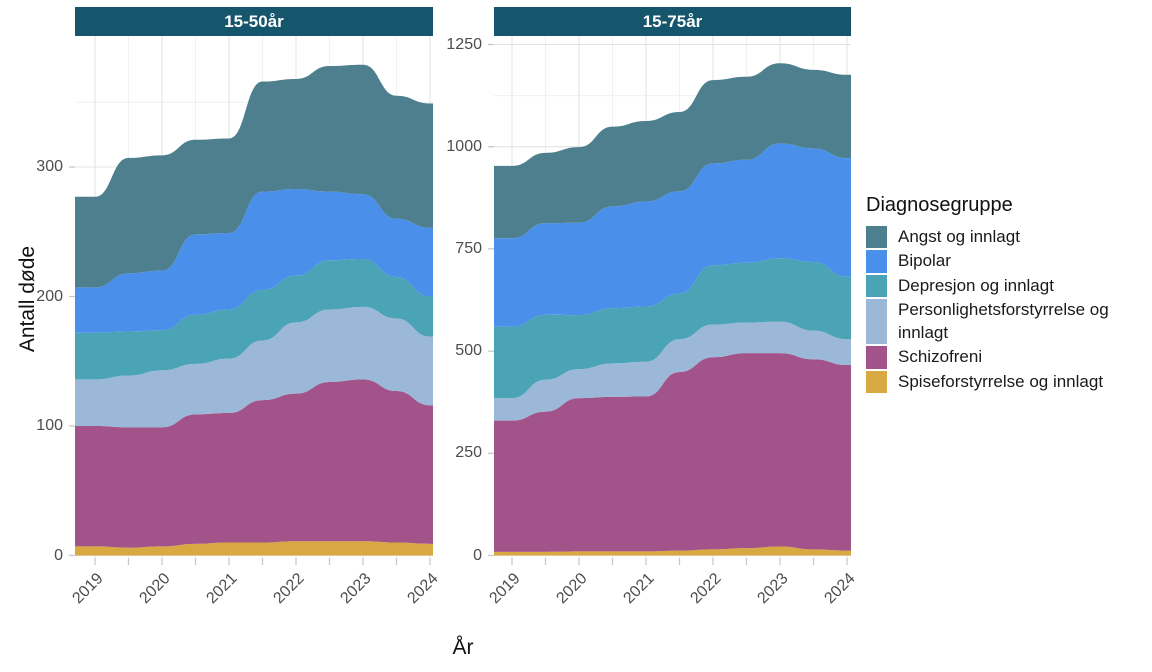  I want to click on y-tick-label: 1250, so click(464, 44).